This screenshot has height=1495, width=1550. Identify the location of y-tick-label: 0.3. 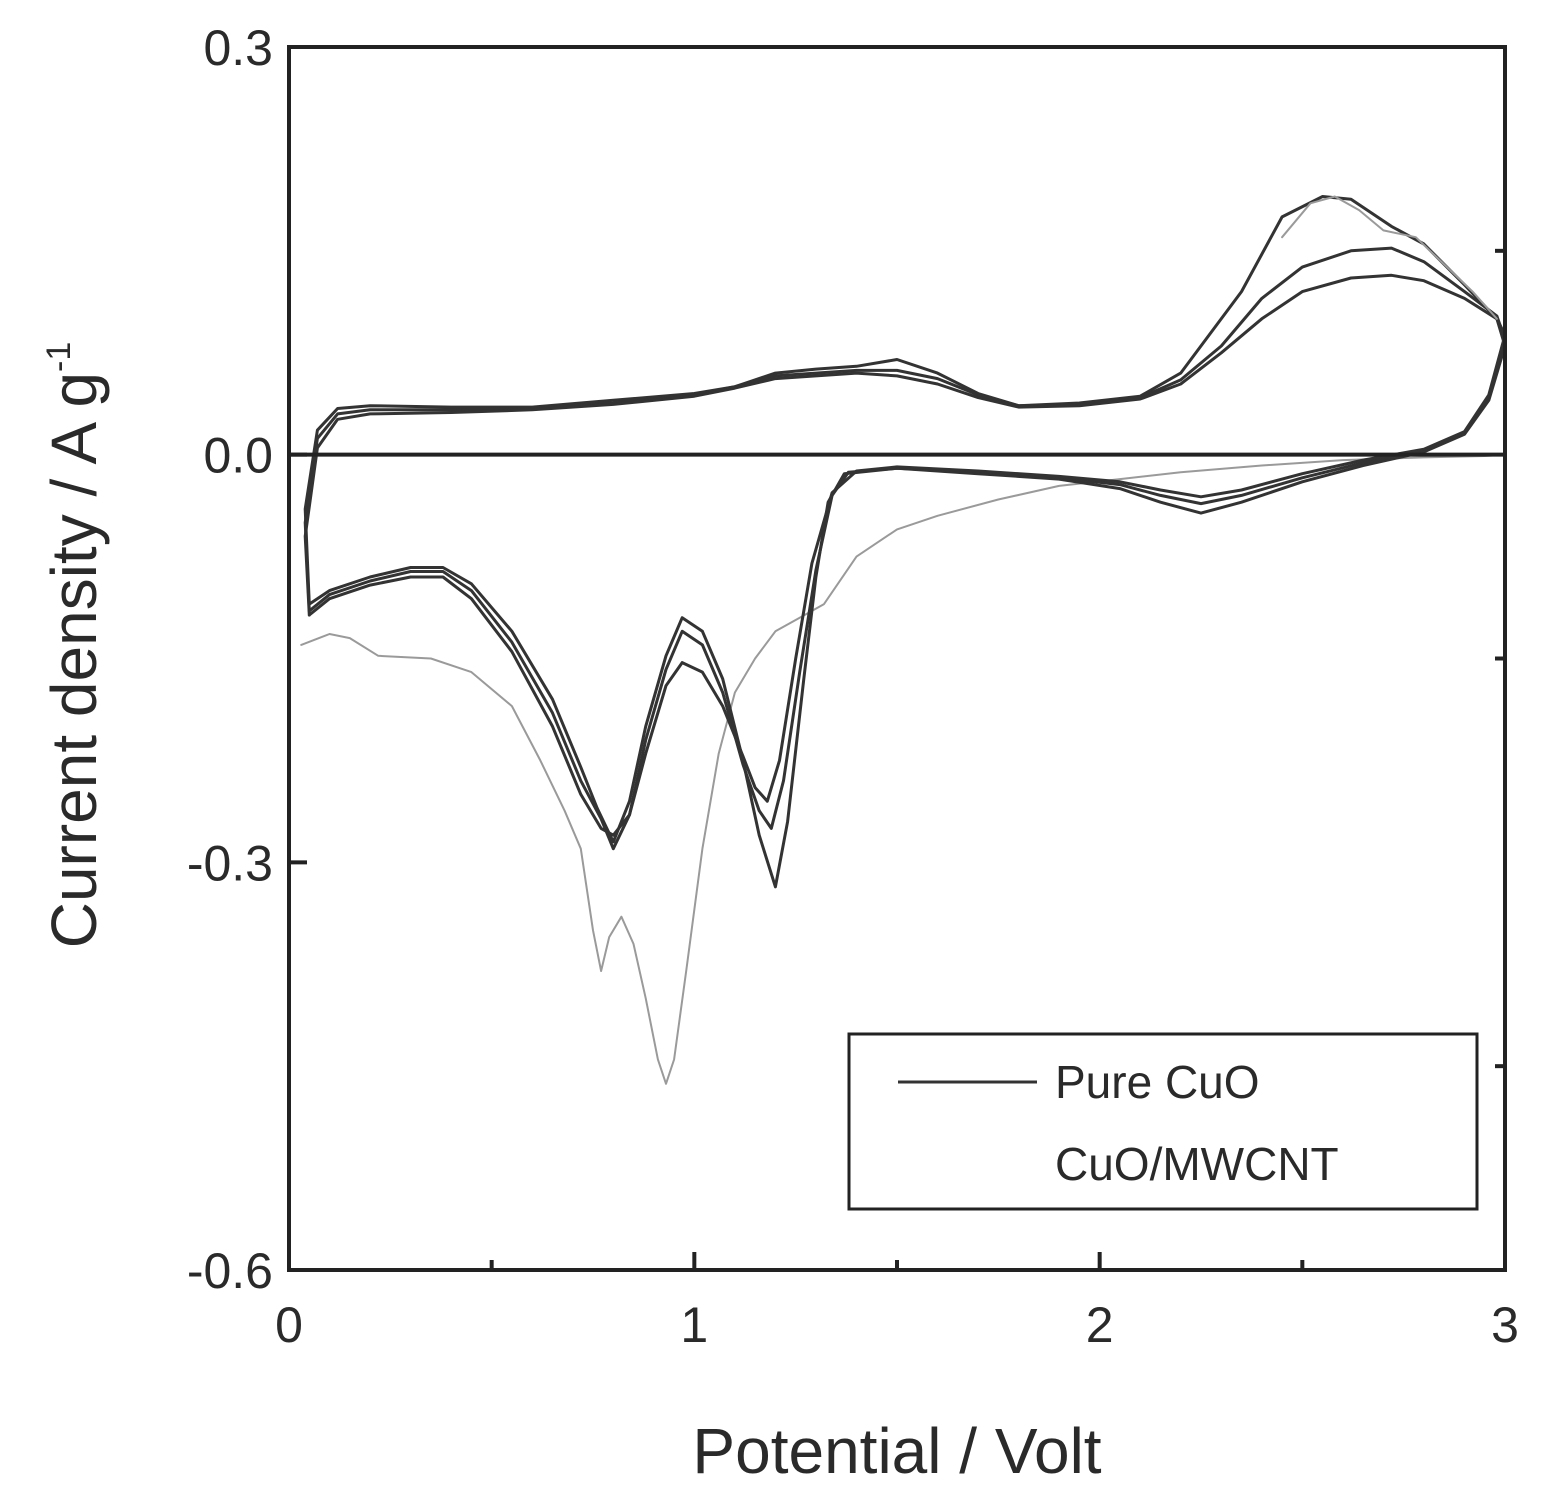
(238, 48).